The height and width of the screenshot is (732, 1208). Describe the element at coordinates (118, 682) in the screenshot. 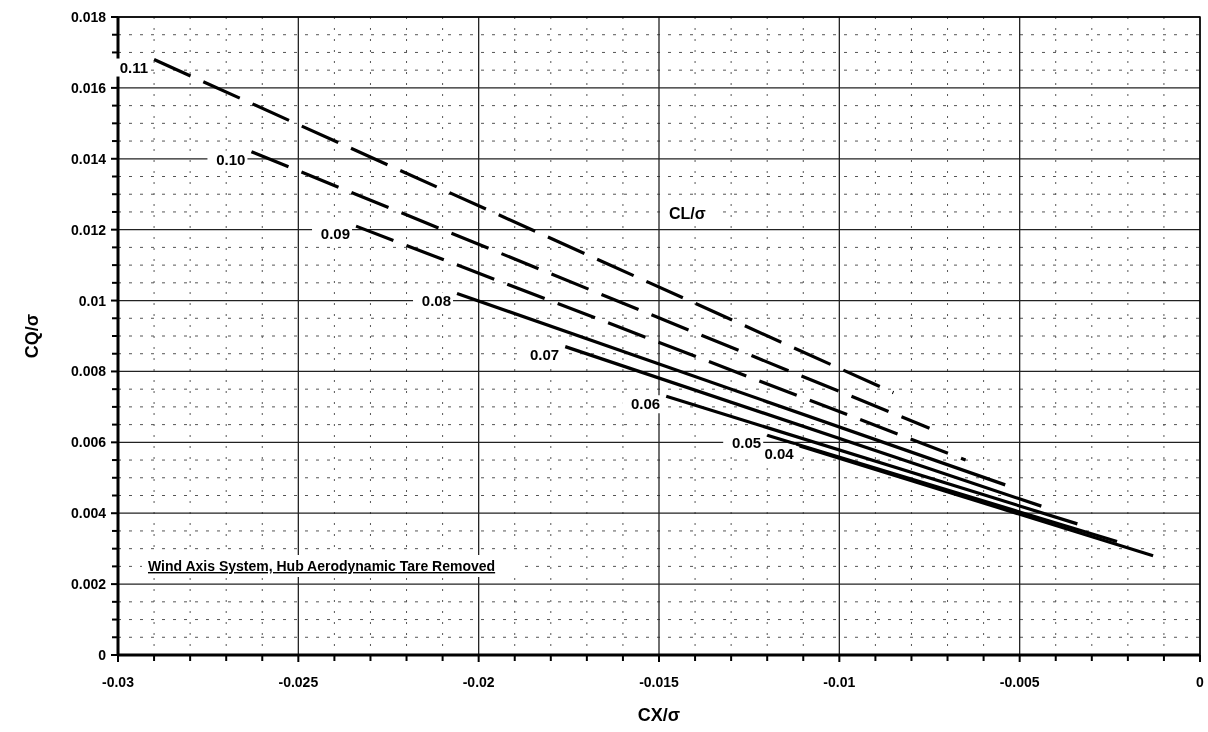

I see `x-tick-label: -0.03` at that location.